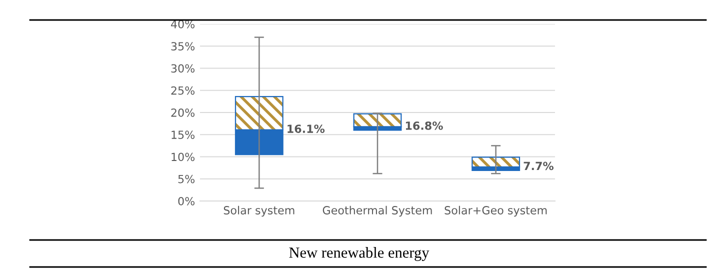 The height and width of the screenshot is (275, 718). What do you see at coordinates (259, 211) in the screenshot?
I see `x-tick-label: Solar system` at bounding box center [259, 211].